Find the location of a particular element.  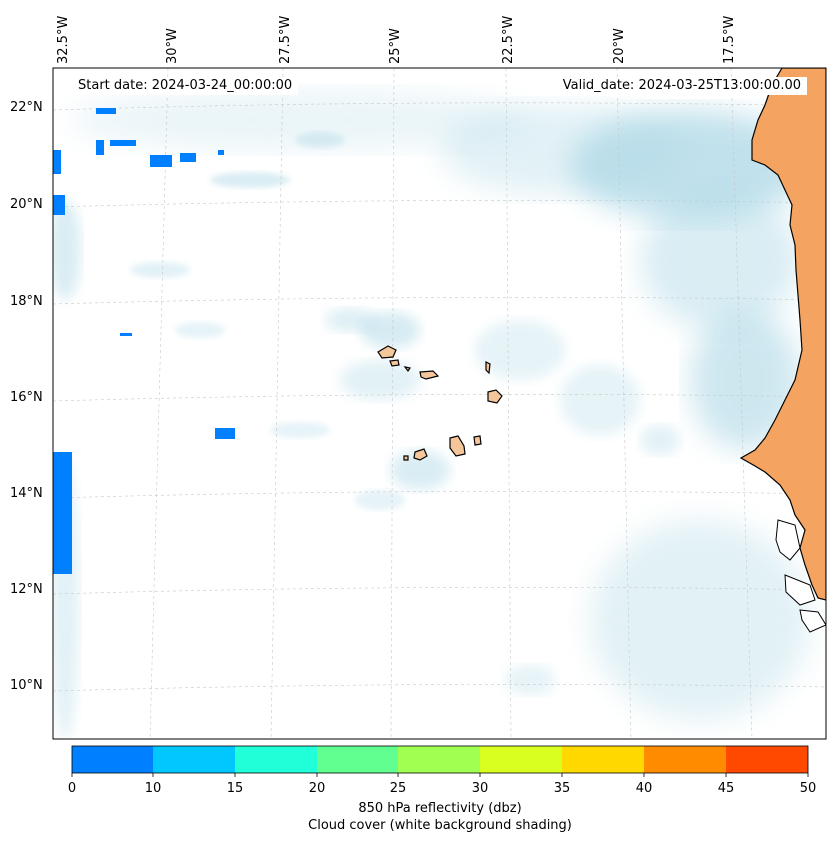

lon-label: 25°W is located at coordinates (395, 46).